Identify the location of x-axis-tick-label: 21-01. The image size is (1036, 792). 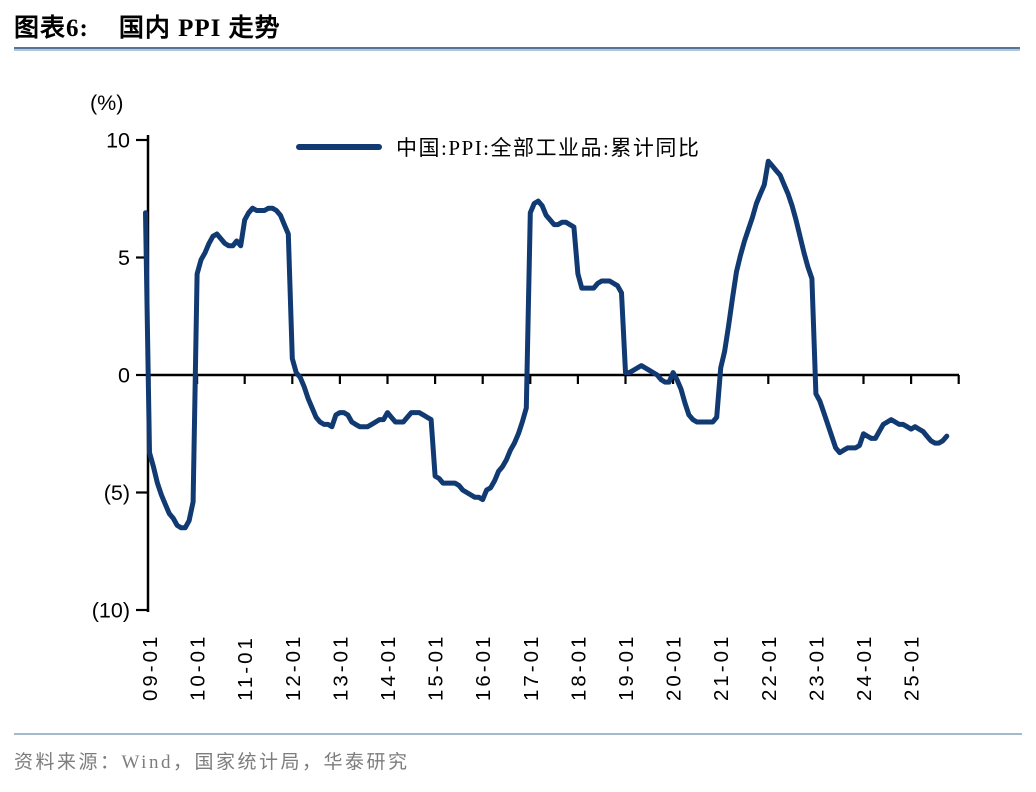
(721, 667).